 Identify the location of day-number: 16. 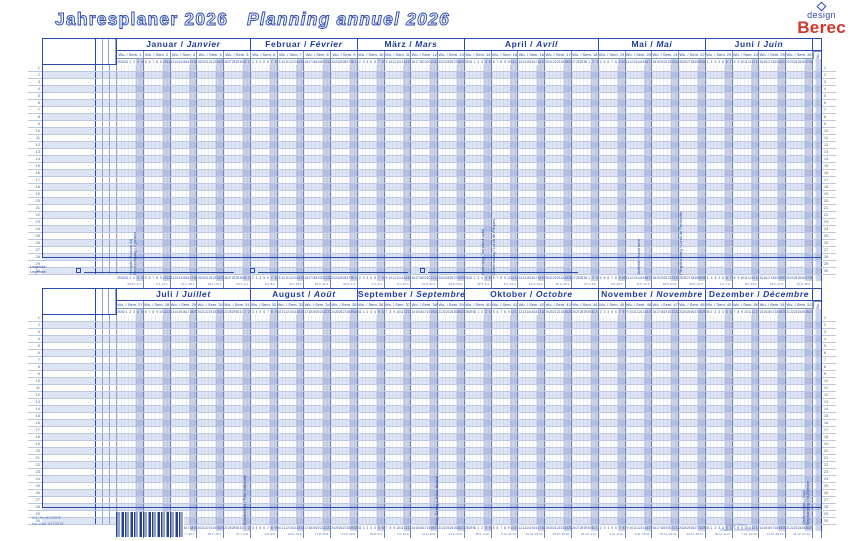
(421, 312).